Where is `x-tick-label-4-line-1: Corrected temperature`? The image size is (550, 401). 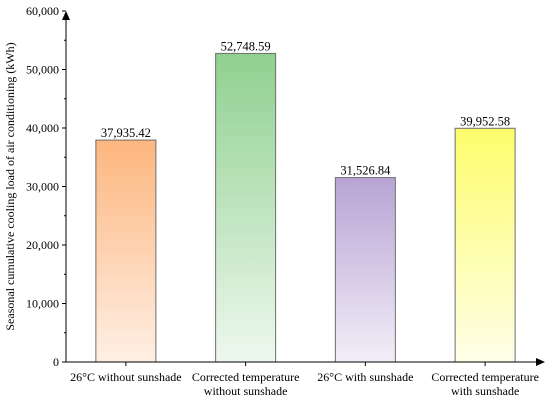
x-tick-label-4-line-1: Corrected temperature is located at coordinates (485, 377).